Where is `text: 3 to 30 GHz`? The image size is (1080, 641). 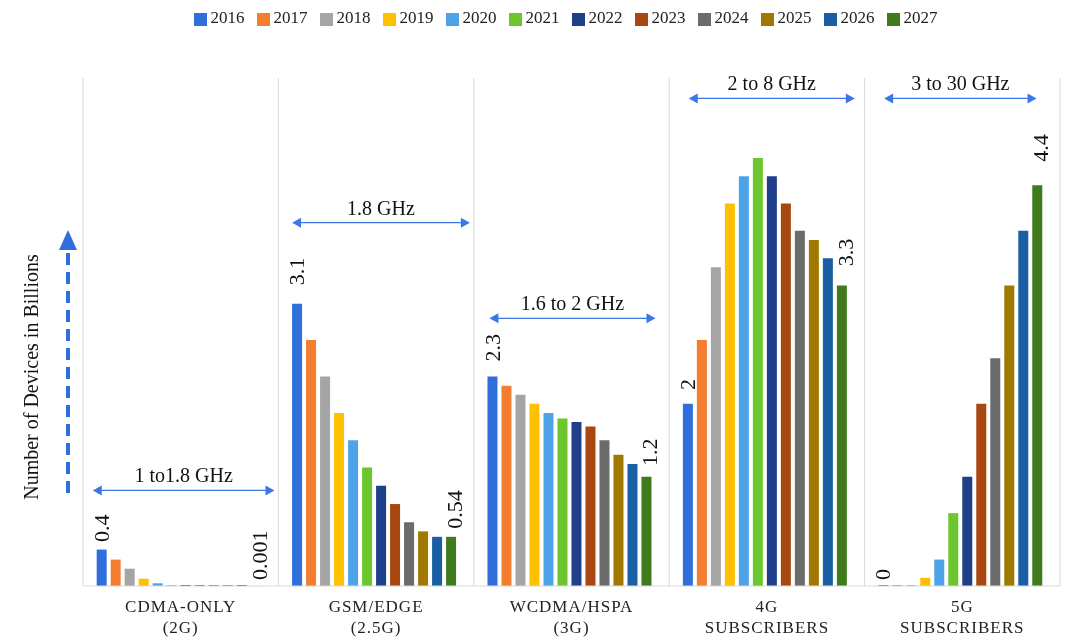 text: 3 to 30 GHz is located at coordinates (960, 83).